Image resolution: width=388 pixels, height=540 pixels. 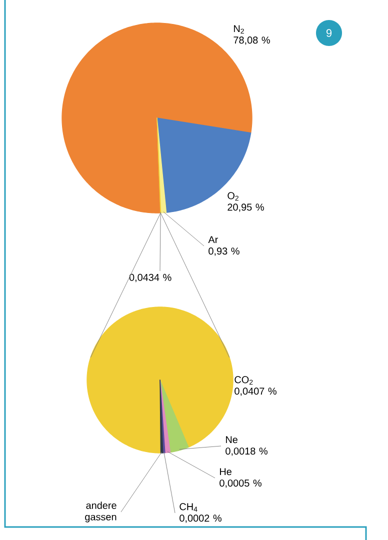 What do you see at coordinates (329, 33) in the screenshot?
I see `text: 9` at bounding box center [329, 33].